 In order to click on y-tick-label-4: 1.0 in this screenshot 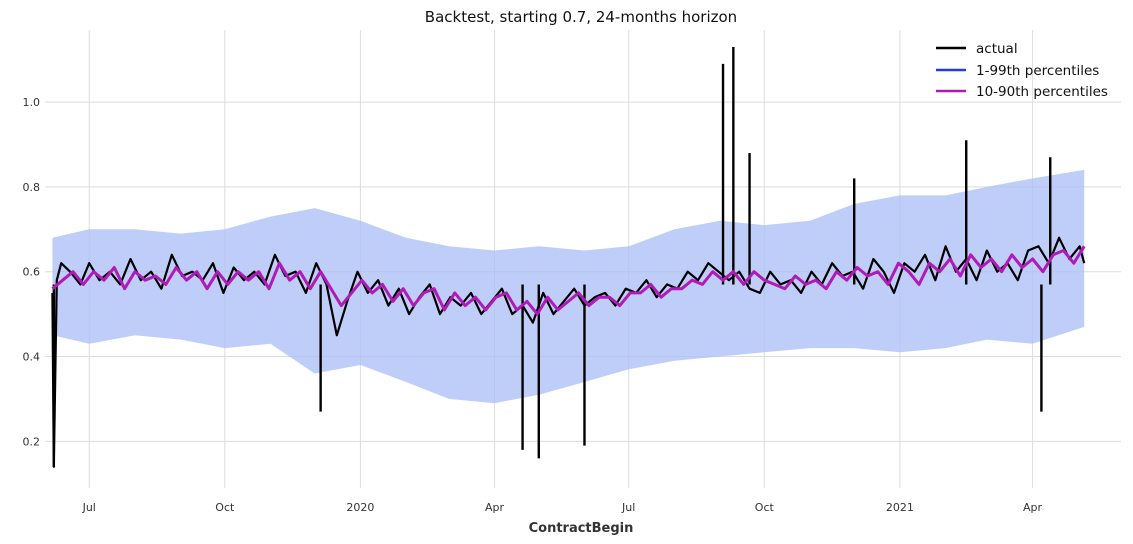, I will do `click(32, 102)`.